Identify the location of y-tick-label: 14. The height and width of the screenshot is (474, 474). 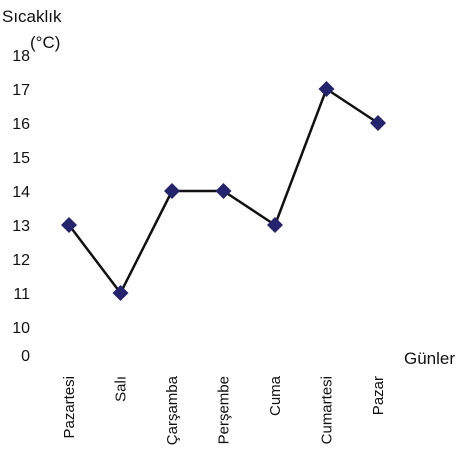
(21, 192).